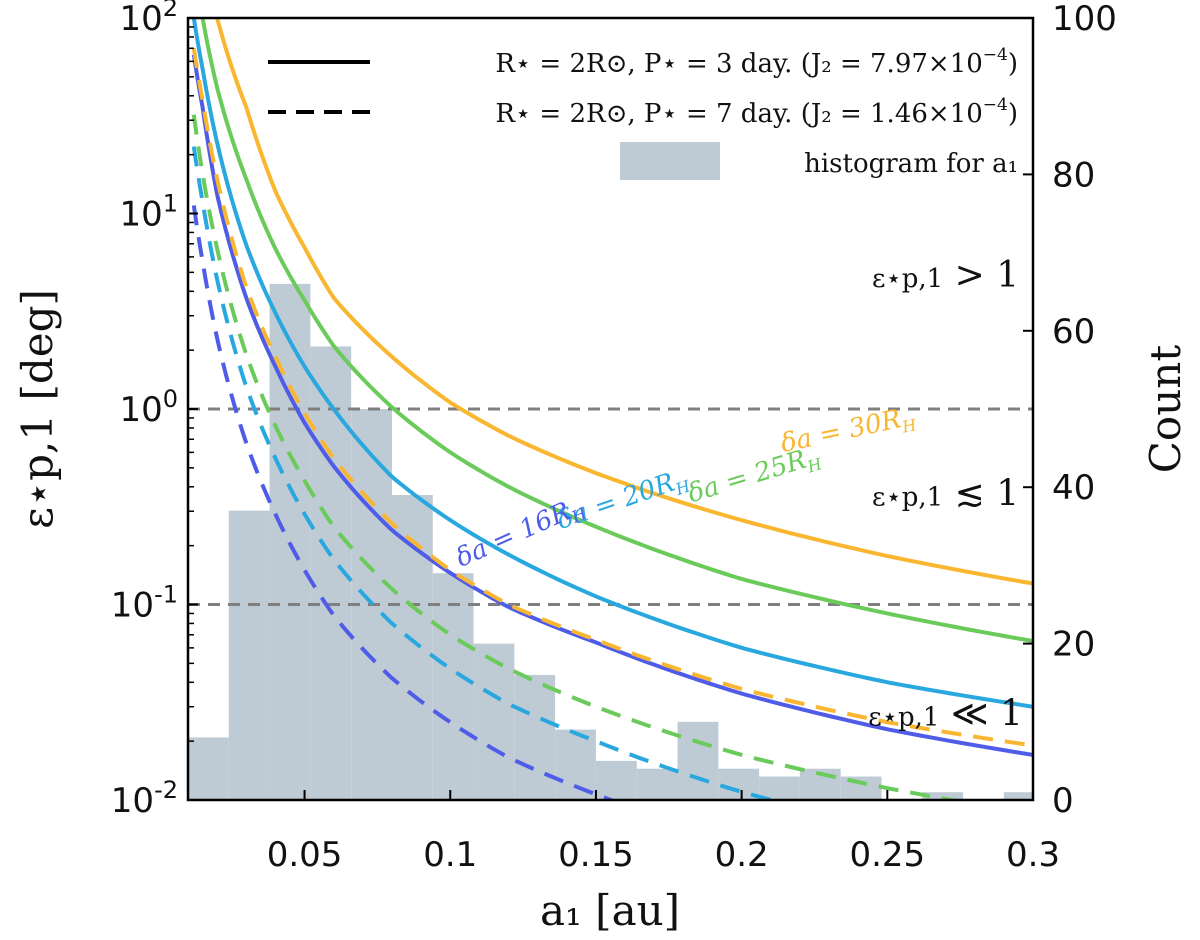 The image size is (1200, 940). What do you see at coordinates (144, 798) in the screenshot?
I see `y-left-tick-label: 10⁻²` at bounding box center [144, 798].